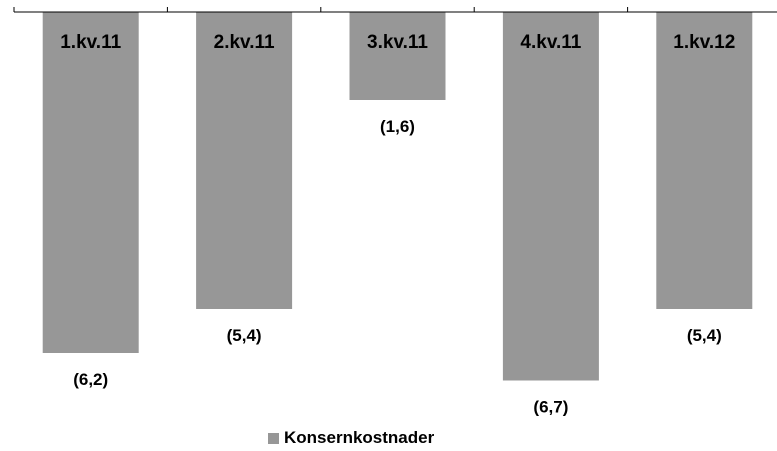 The image size is (777, 451). I want to click on category-label: 4.kv.11, so click(550, 42).